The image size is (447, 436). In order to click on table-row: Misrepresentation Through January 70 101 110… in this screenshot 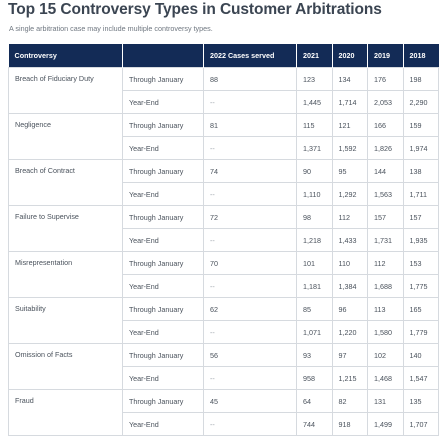, I will do `click(223, 274)`.